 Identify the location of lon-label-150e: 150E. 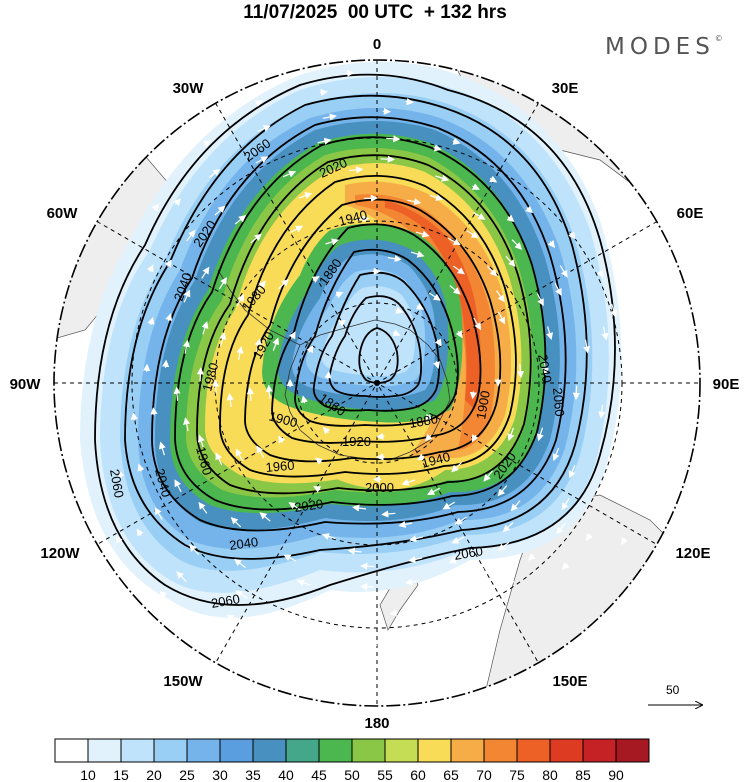
(569, 681).